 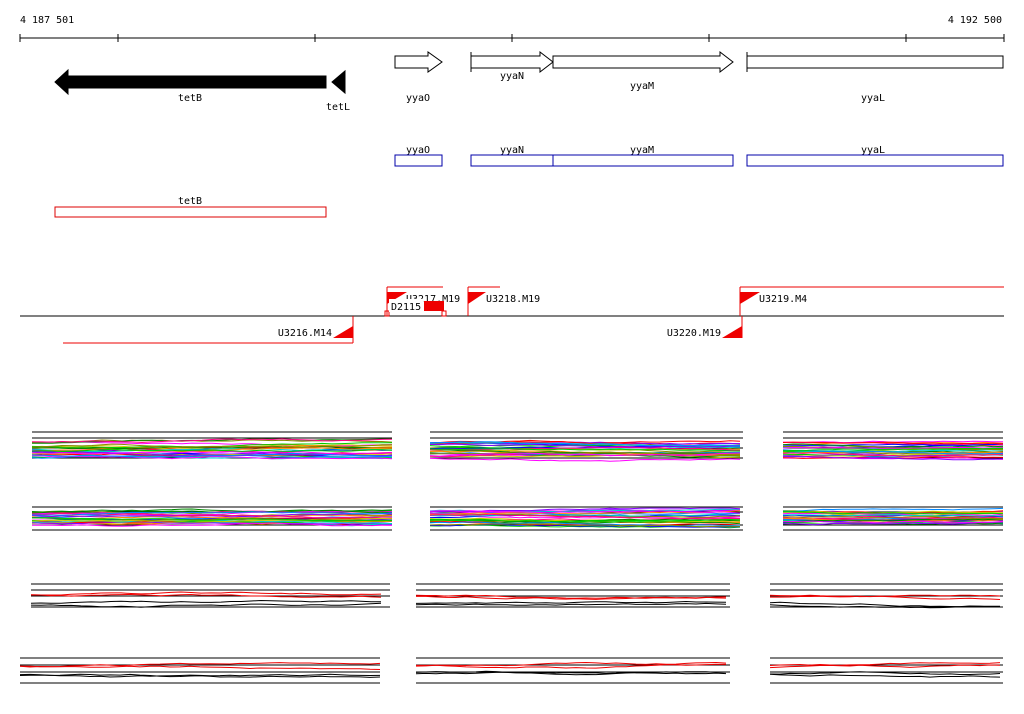 I want to click on transcript-U3216: U3216.M14, so click(x=208, y=330).